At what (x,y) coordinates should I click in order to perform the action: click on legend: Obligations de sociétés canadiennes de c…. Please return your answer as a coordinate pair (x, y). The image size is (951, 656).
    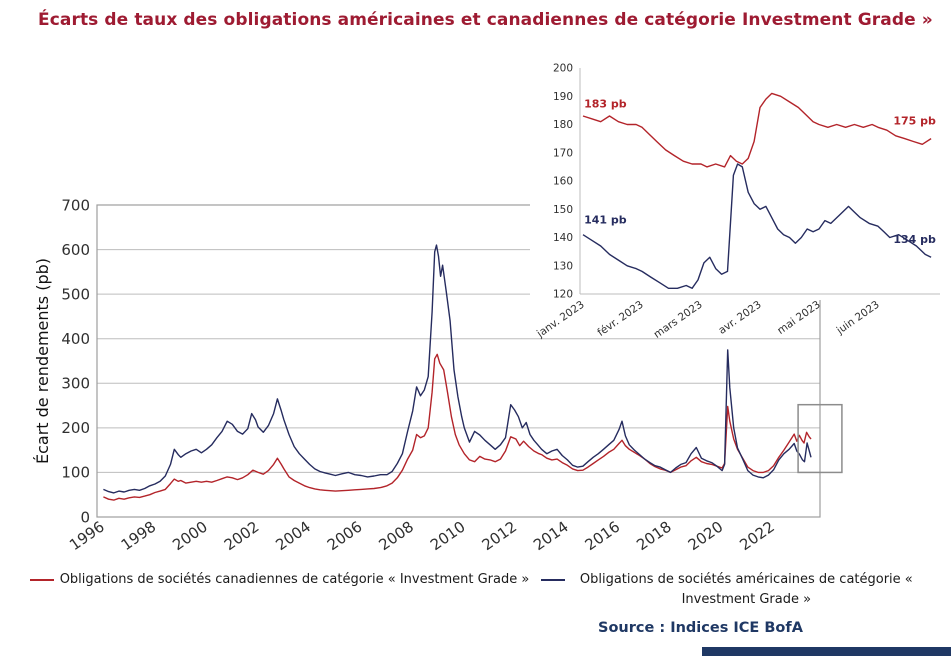
    Looking at the image, I should click on (475, 590).